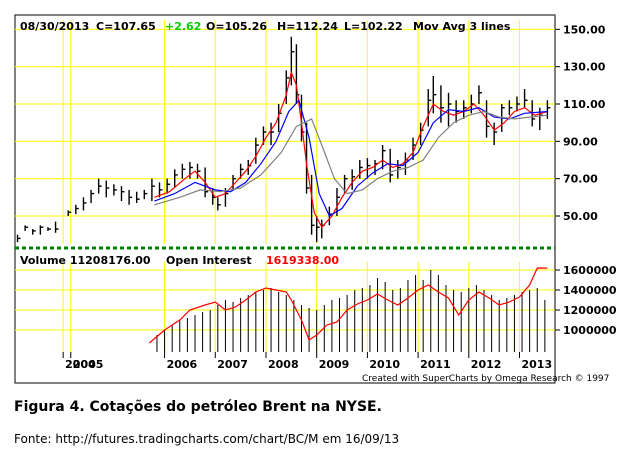 Image resolution: width=643 pixels, height=471 pixels. I want to click on header-close: C=107.65, so click(126, 26).